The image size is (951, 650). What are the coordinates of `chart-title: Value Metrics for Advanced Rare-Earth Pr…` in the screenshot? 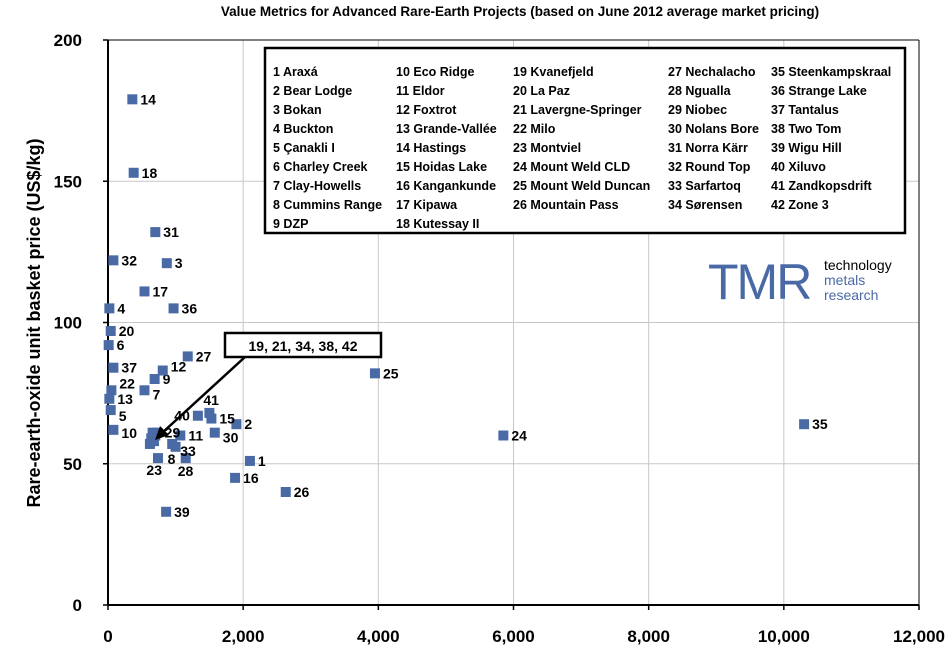 It's located at (520, 11).